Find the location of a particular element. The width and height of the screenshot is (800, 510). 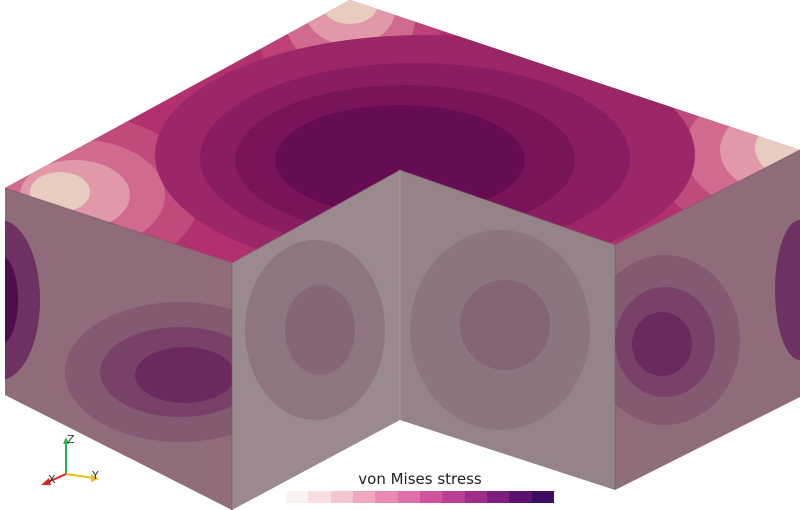

axes-triad-graphic is located at coordinates (70, 461).